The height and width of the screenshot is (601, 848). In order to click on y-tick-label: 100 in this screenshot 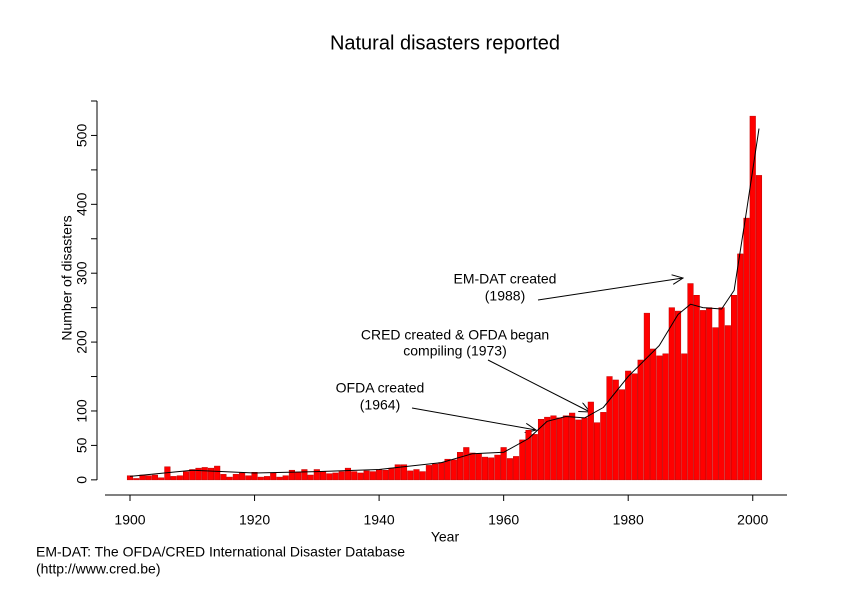, I will do `click(82, 411)`.